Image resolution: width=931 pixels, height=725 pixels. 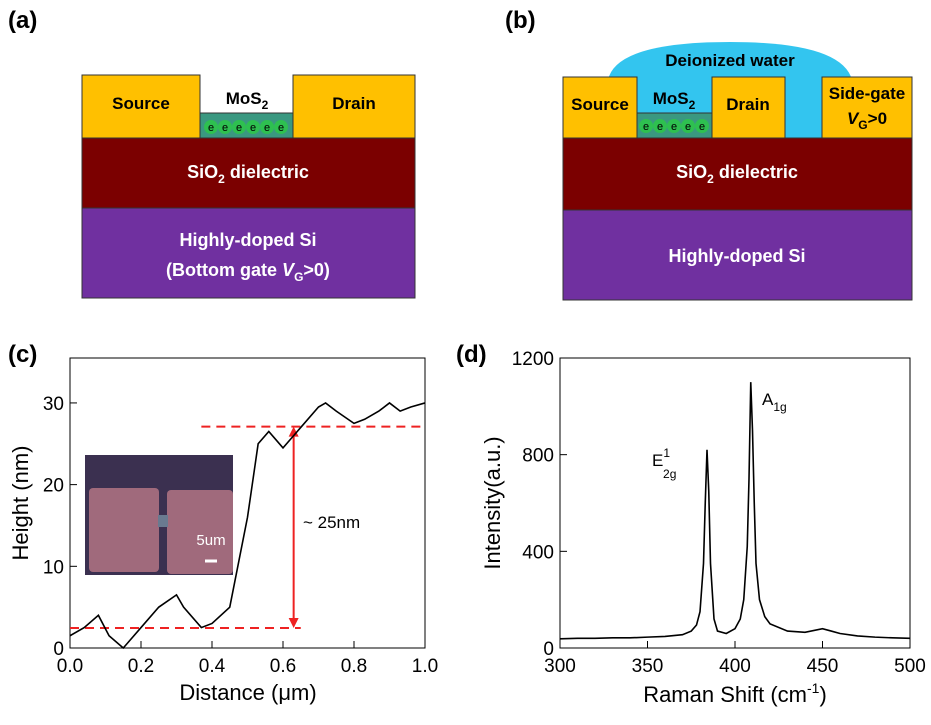 What do you see at coordinates (768, 399) in the screenshot?
I see `text: A` at bounding box center [768, 399].